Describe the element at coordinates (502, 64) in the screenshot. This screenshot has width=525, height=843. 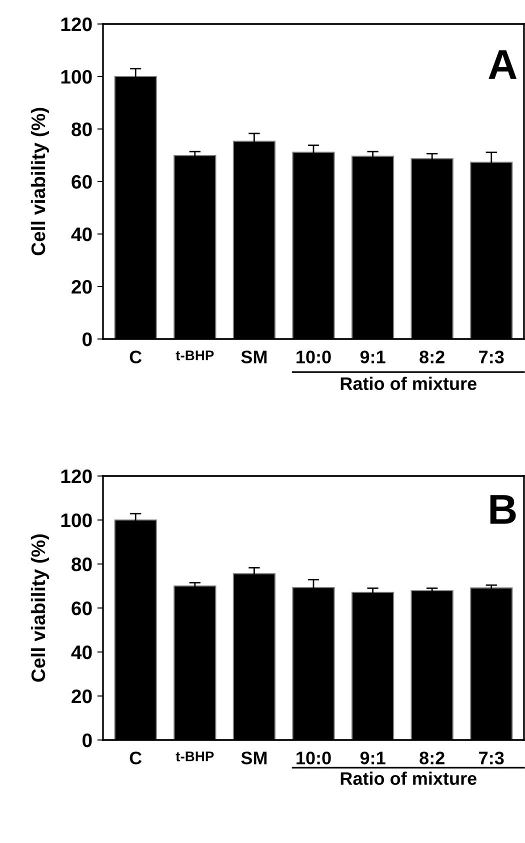
I see `annotation: A` at that location.